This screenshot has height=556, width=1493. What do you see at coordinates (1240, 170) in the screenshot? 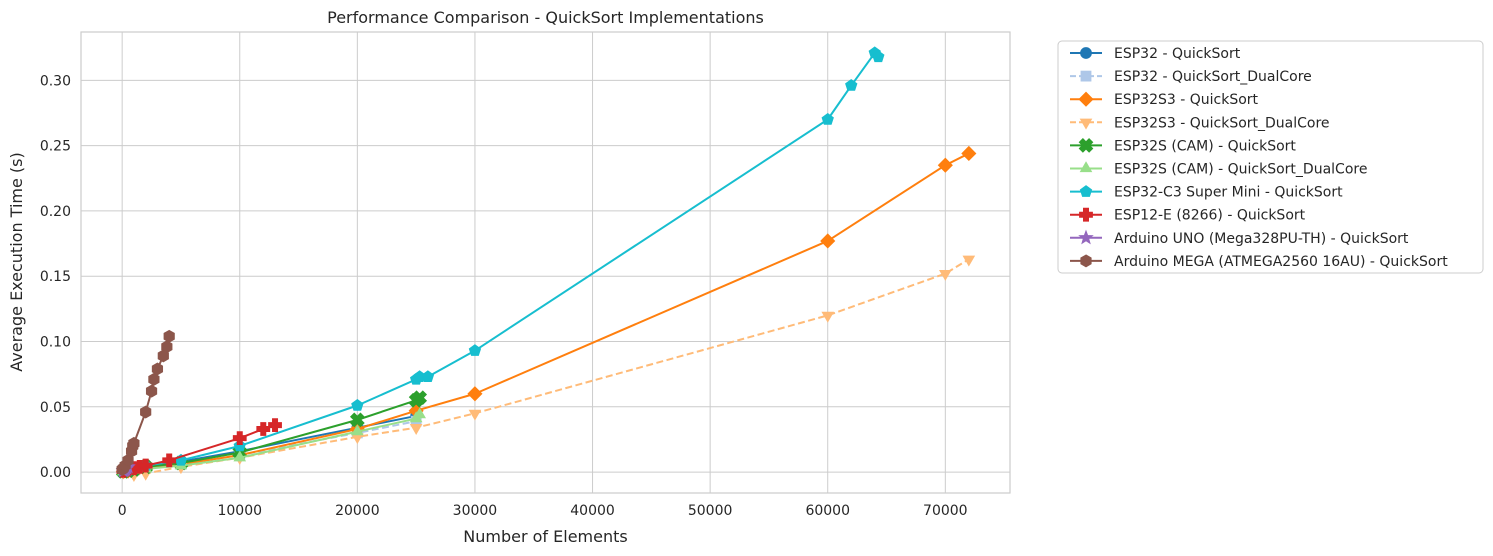
I see `legend-label: ESP32S (CAM) - QuickSort_DualCore` at bounding box center [1240, 170].